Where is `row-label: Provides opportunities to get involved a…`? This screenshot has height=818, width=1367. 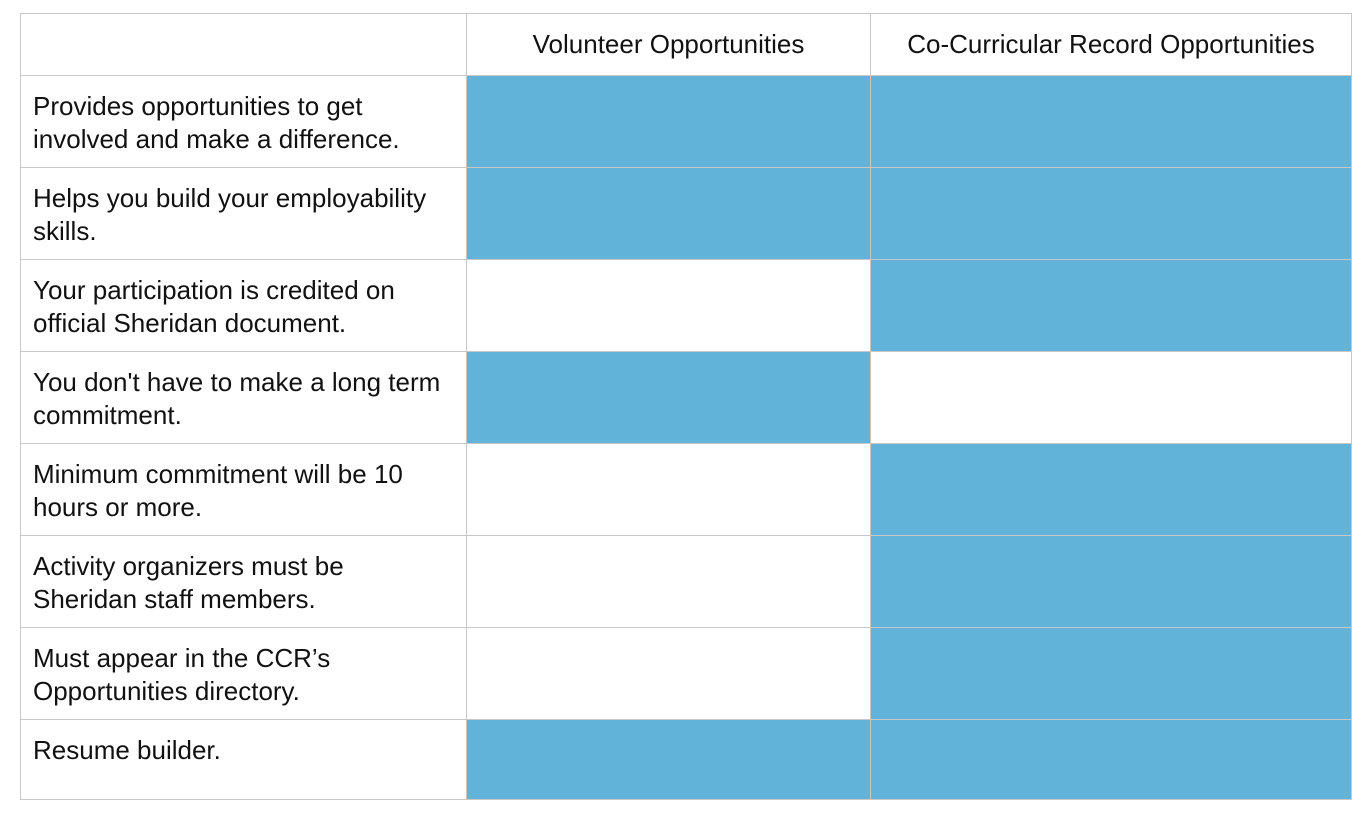 row-label: Provides opportunities to get involved a… is located at coordinates (243, 121).